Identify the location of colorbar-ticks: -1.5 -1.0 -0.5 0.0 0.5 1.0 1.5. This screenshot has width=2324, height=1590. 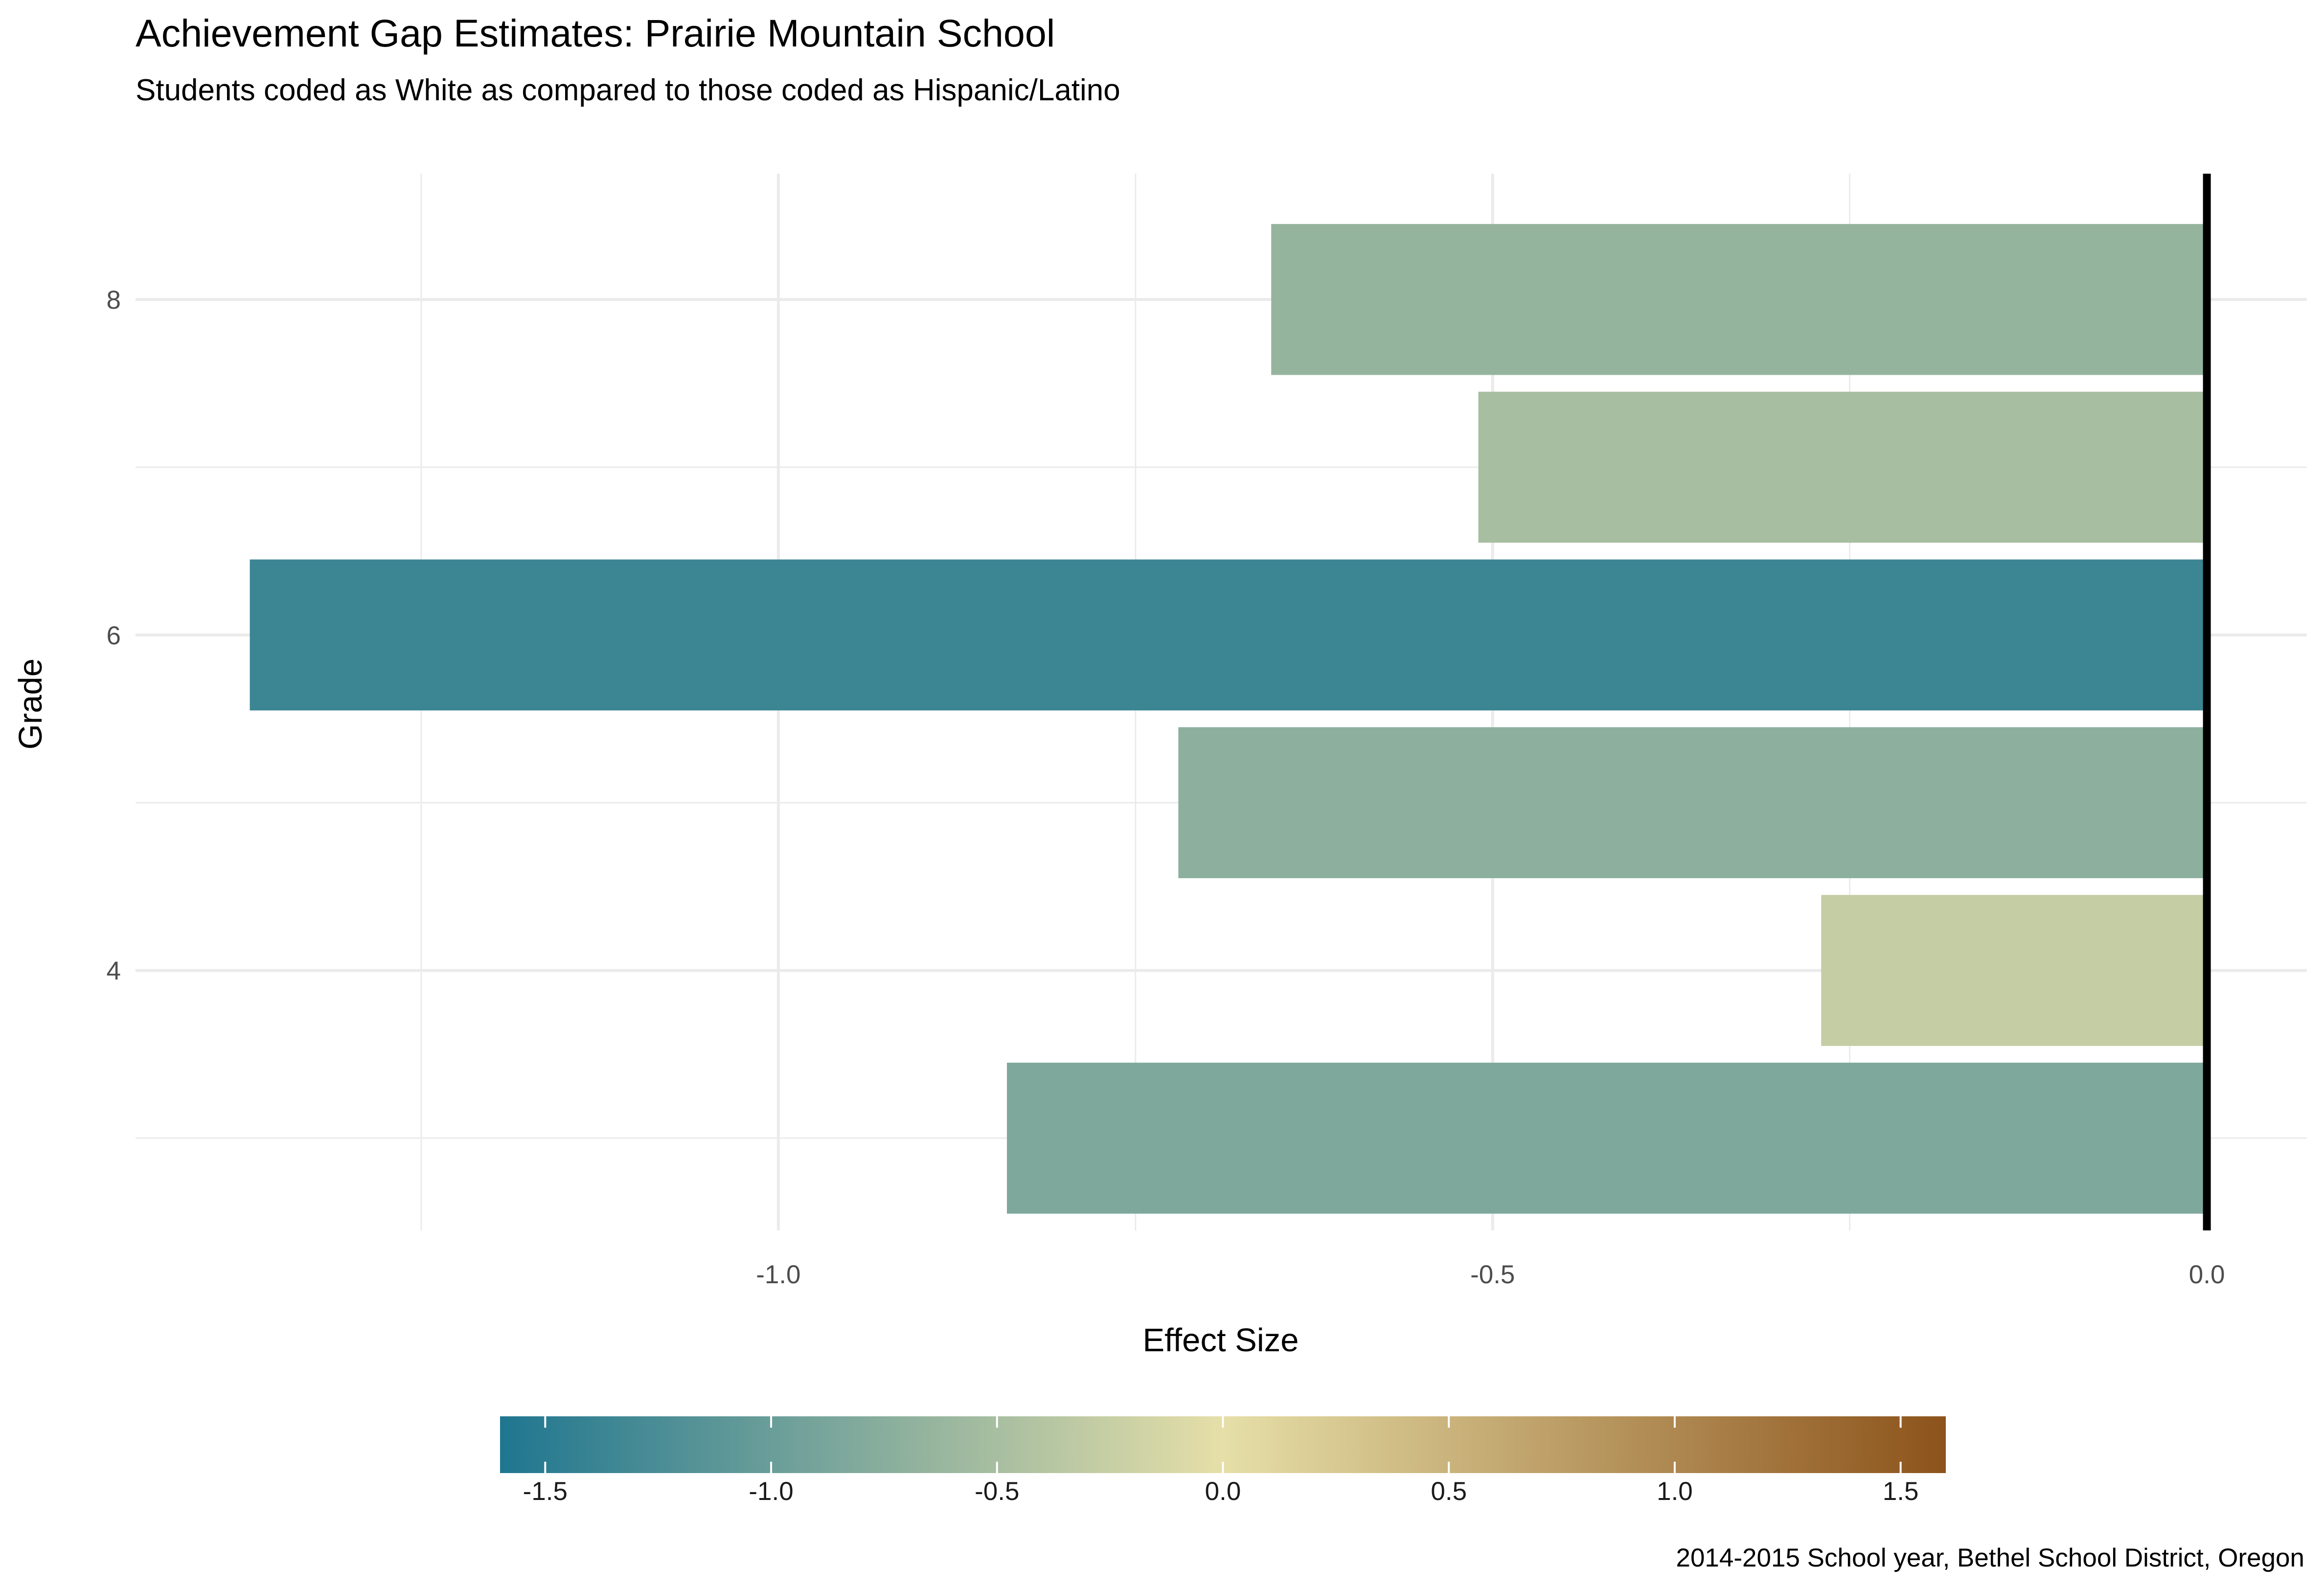
(1221, 1461).